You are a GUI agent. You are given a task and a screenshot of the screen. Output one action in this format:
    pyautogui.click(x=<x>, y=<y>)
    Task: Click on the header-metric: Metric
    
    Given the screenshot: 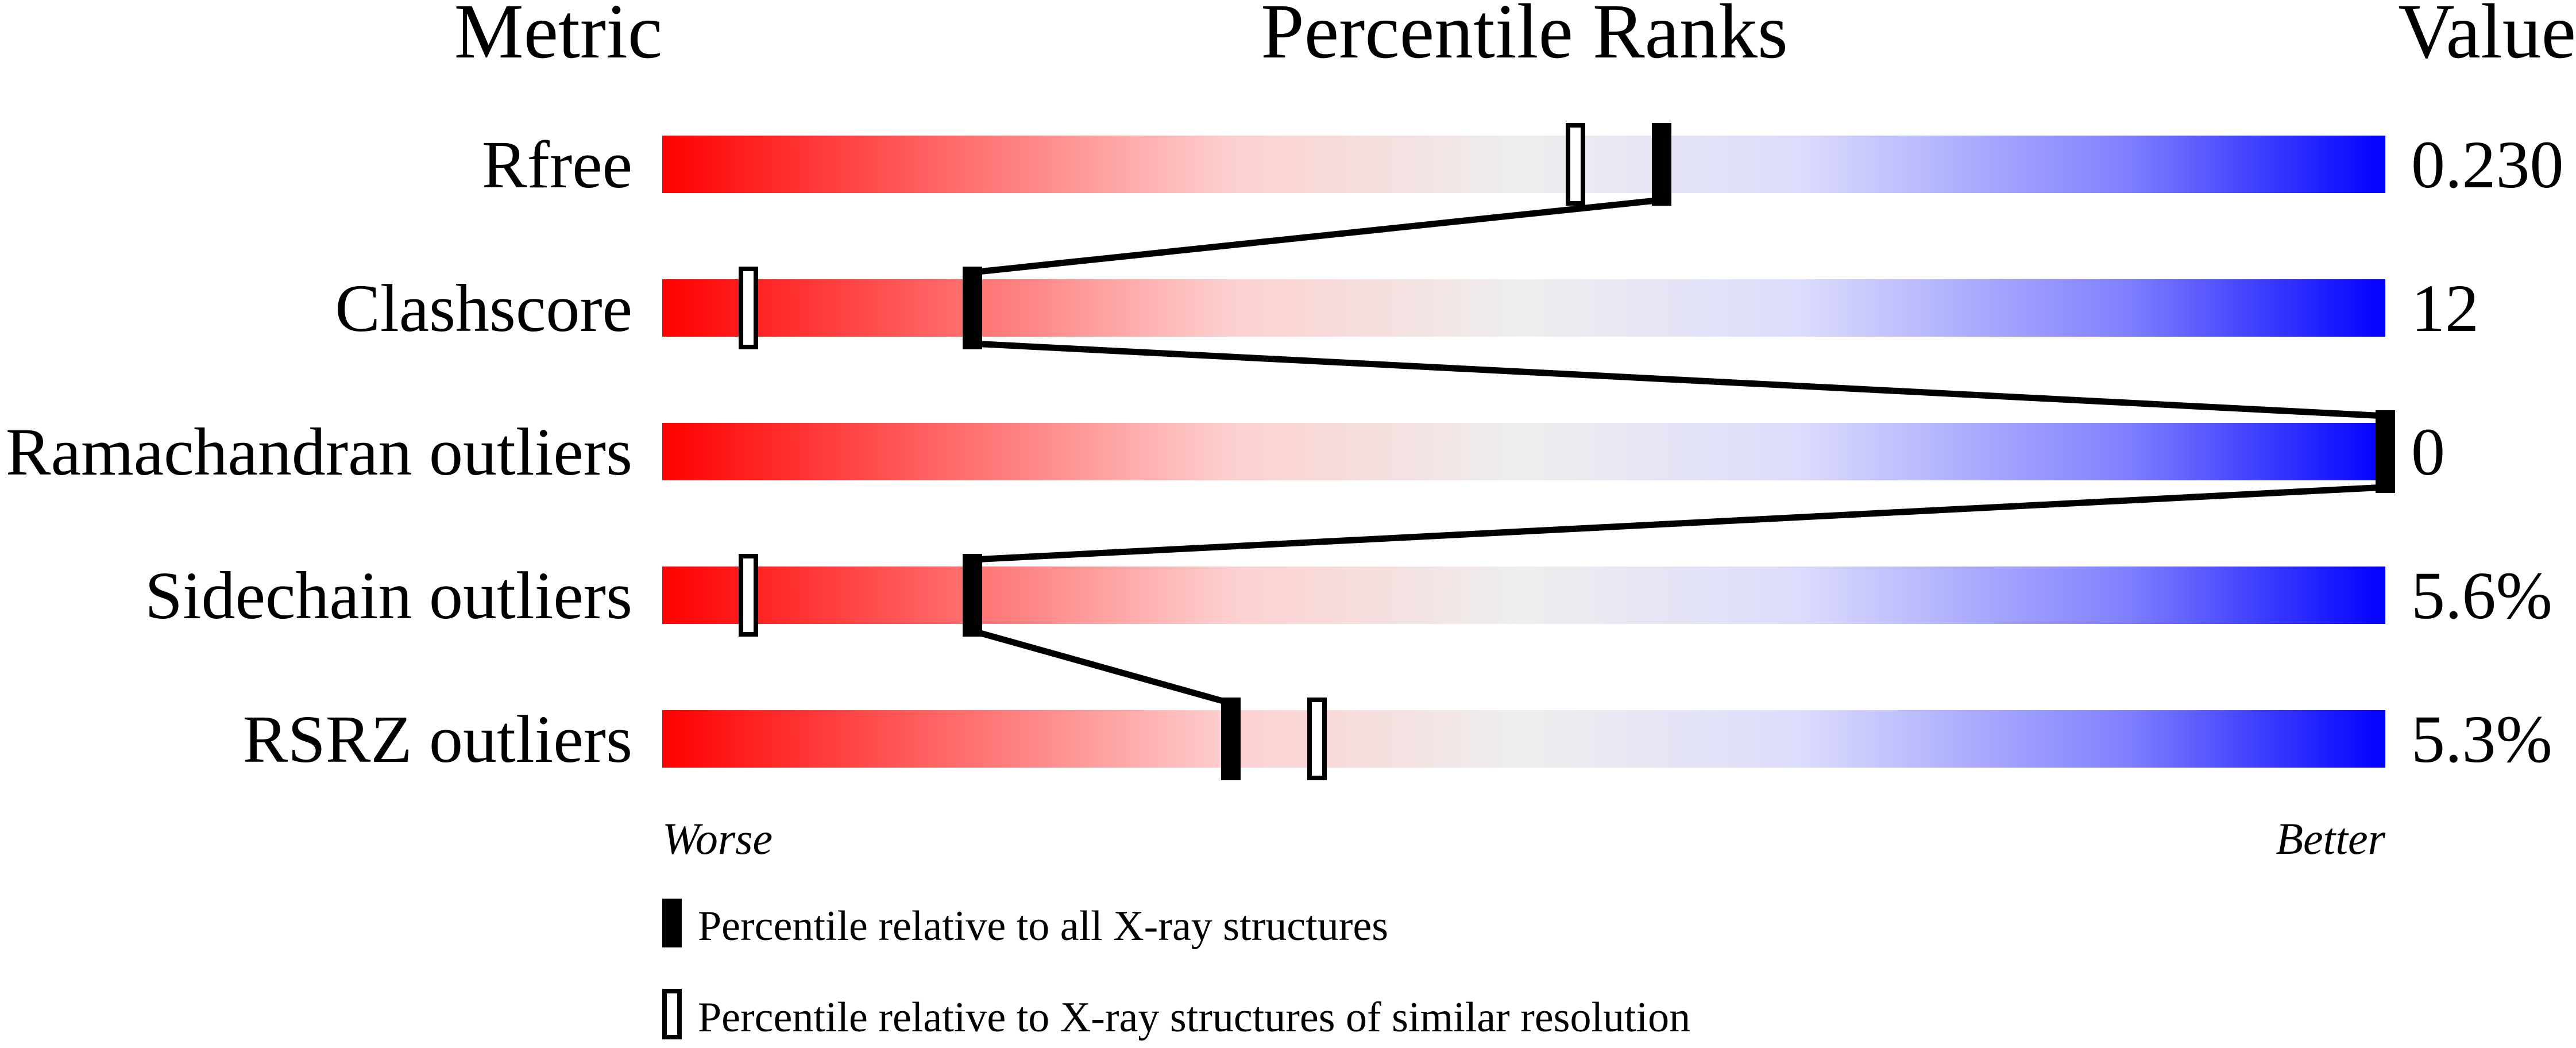 What is the action you would take?
    pyautogui.click(x=558, y=37)
    